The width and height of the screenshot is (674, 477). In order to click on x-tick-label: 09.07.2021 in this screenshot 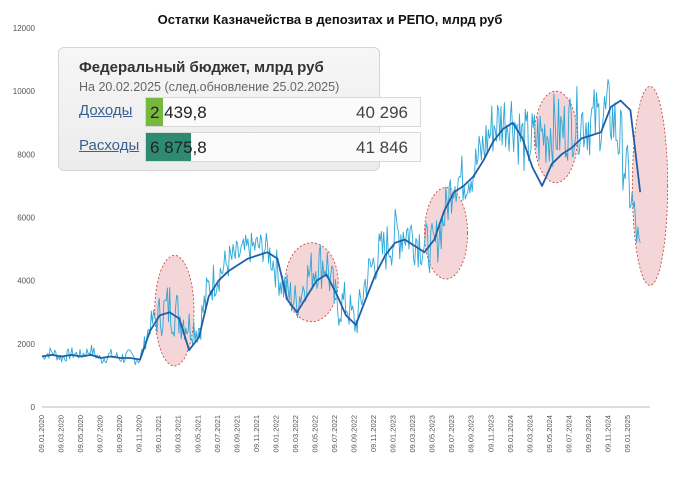, I will do `click(217, 434)`.